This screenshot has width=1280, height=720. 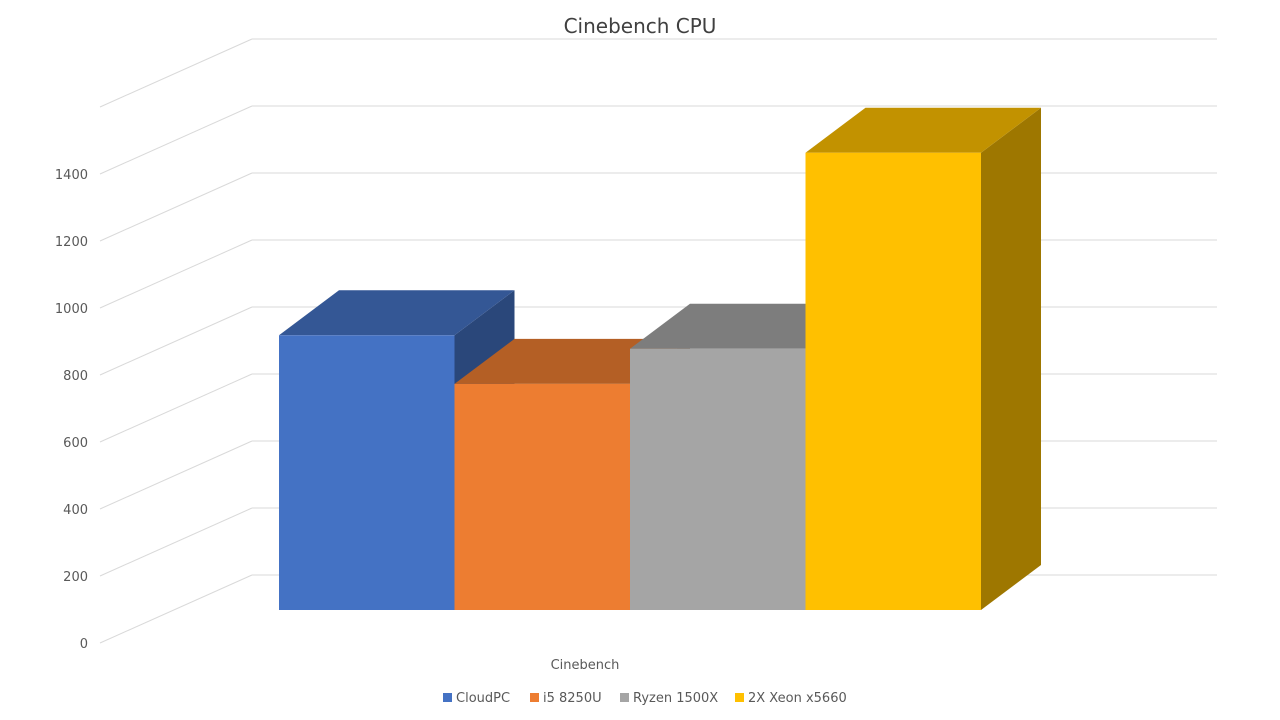 I want to click on y-tick-label: 800, so click(x=75, y=376).